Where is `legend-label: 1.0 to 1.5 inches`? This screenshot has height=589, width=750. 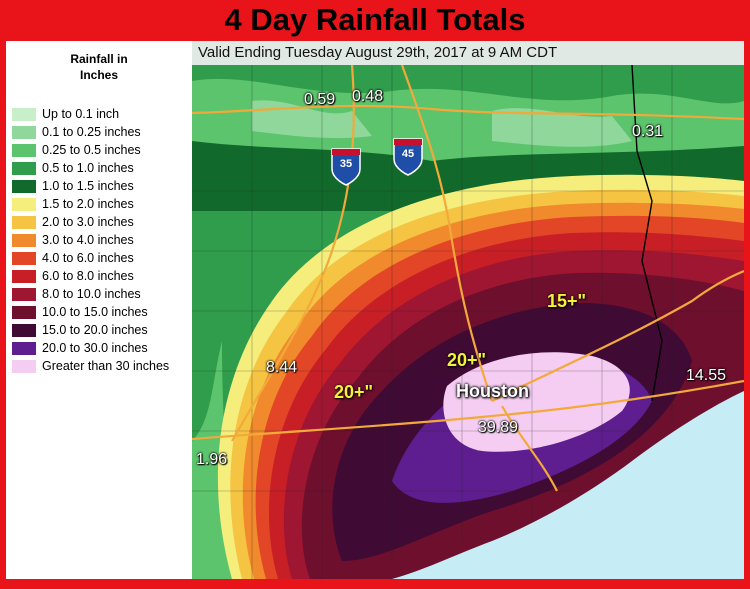
legend-label: 1.0 to 1.5 inches is located at coordinates (88, 186).